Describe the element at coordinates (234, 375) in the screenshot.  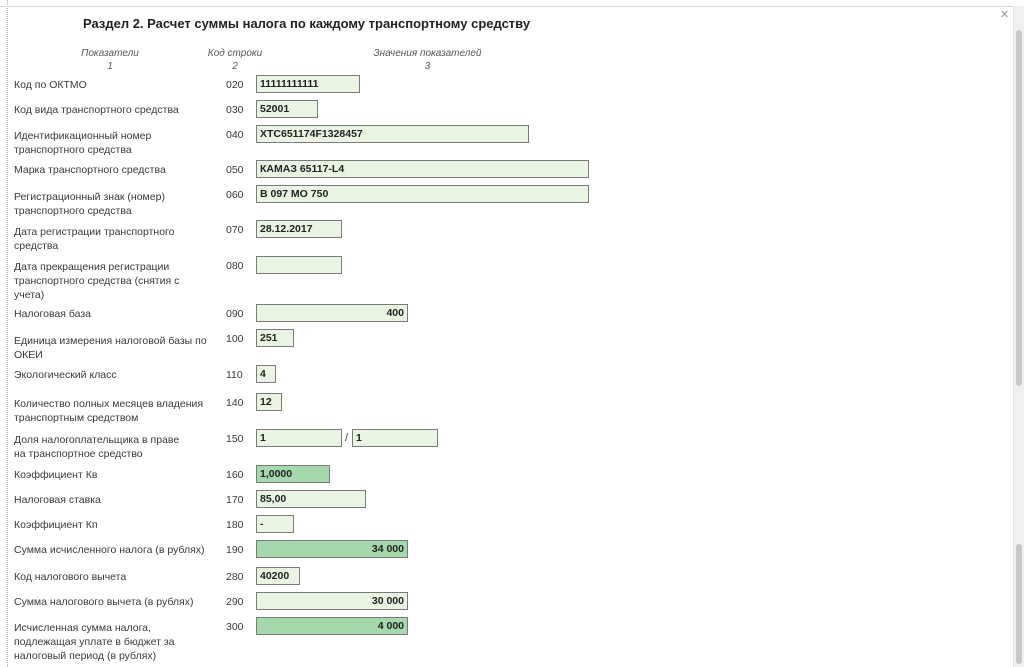
I see `eco-class-code: 110` at that location.